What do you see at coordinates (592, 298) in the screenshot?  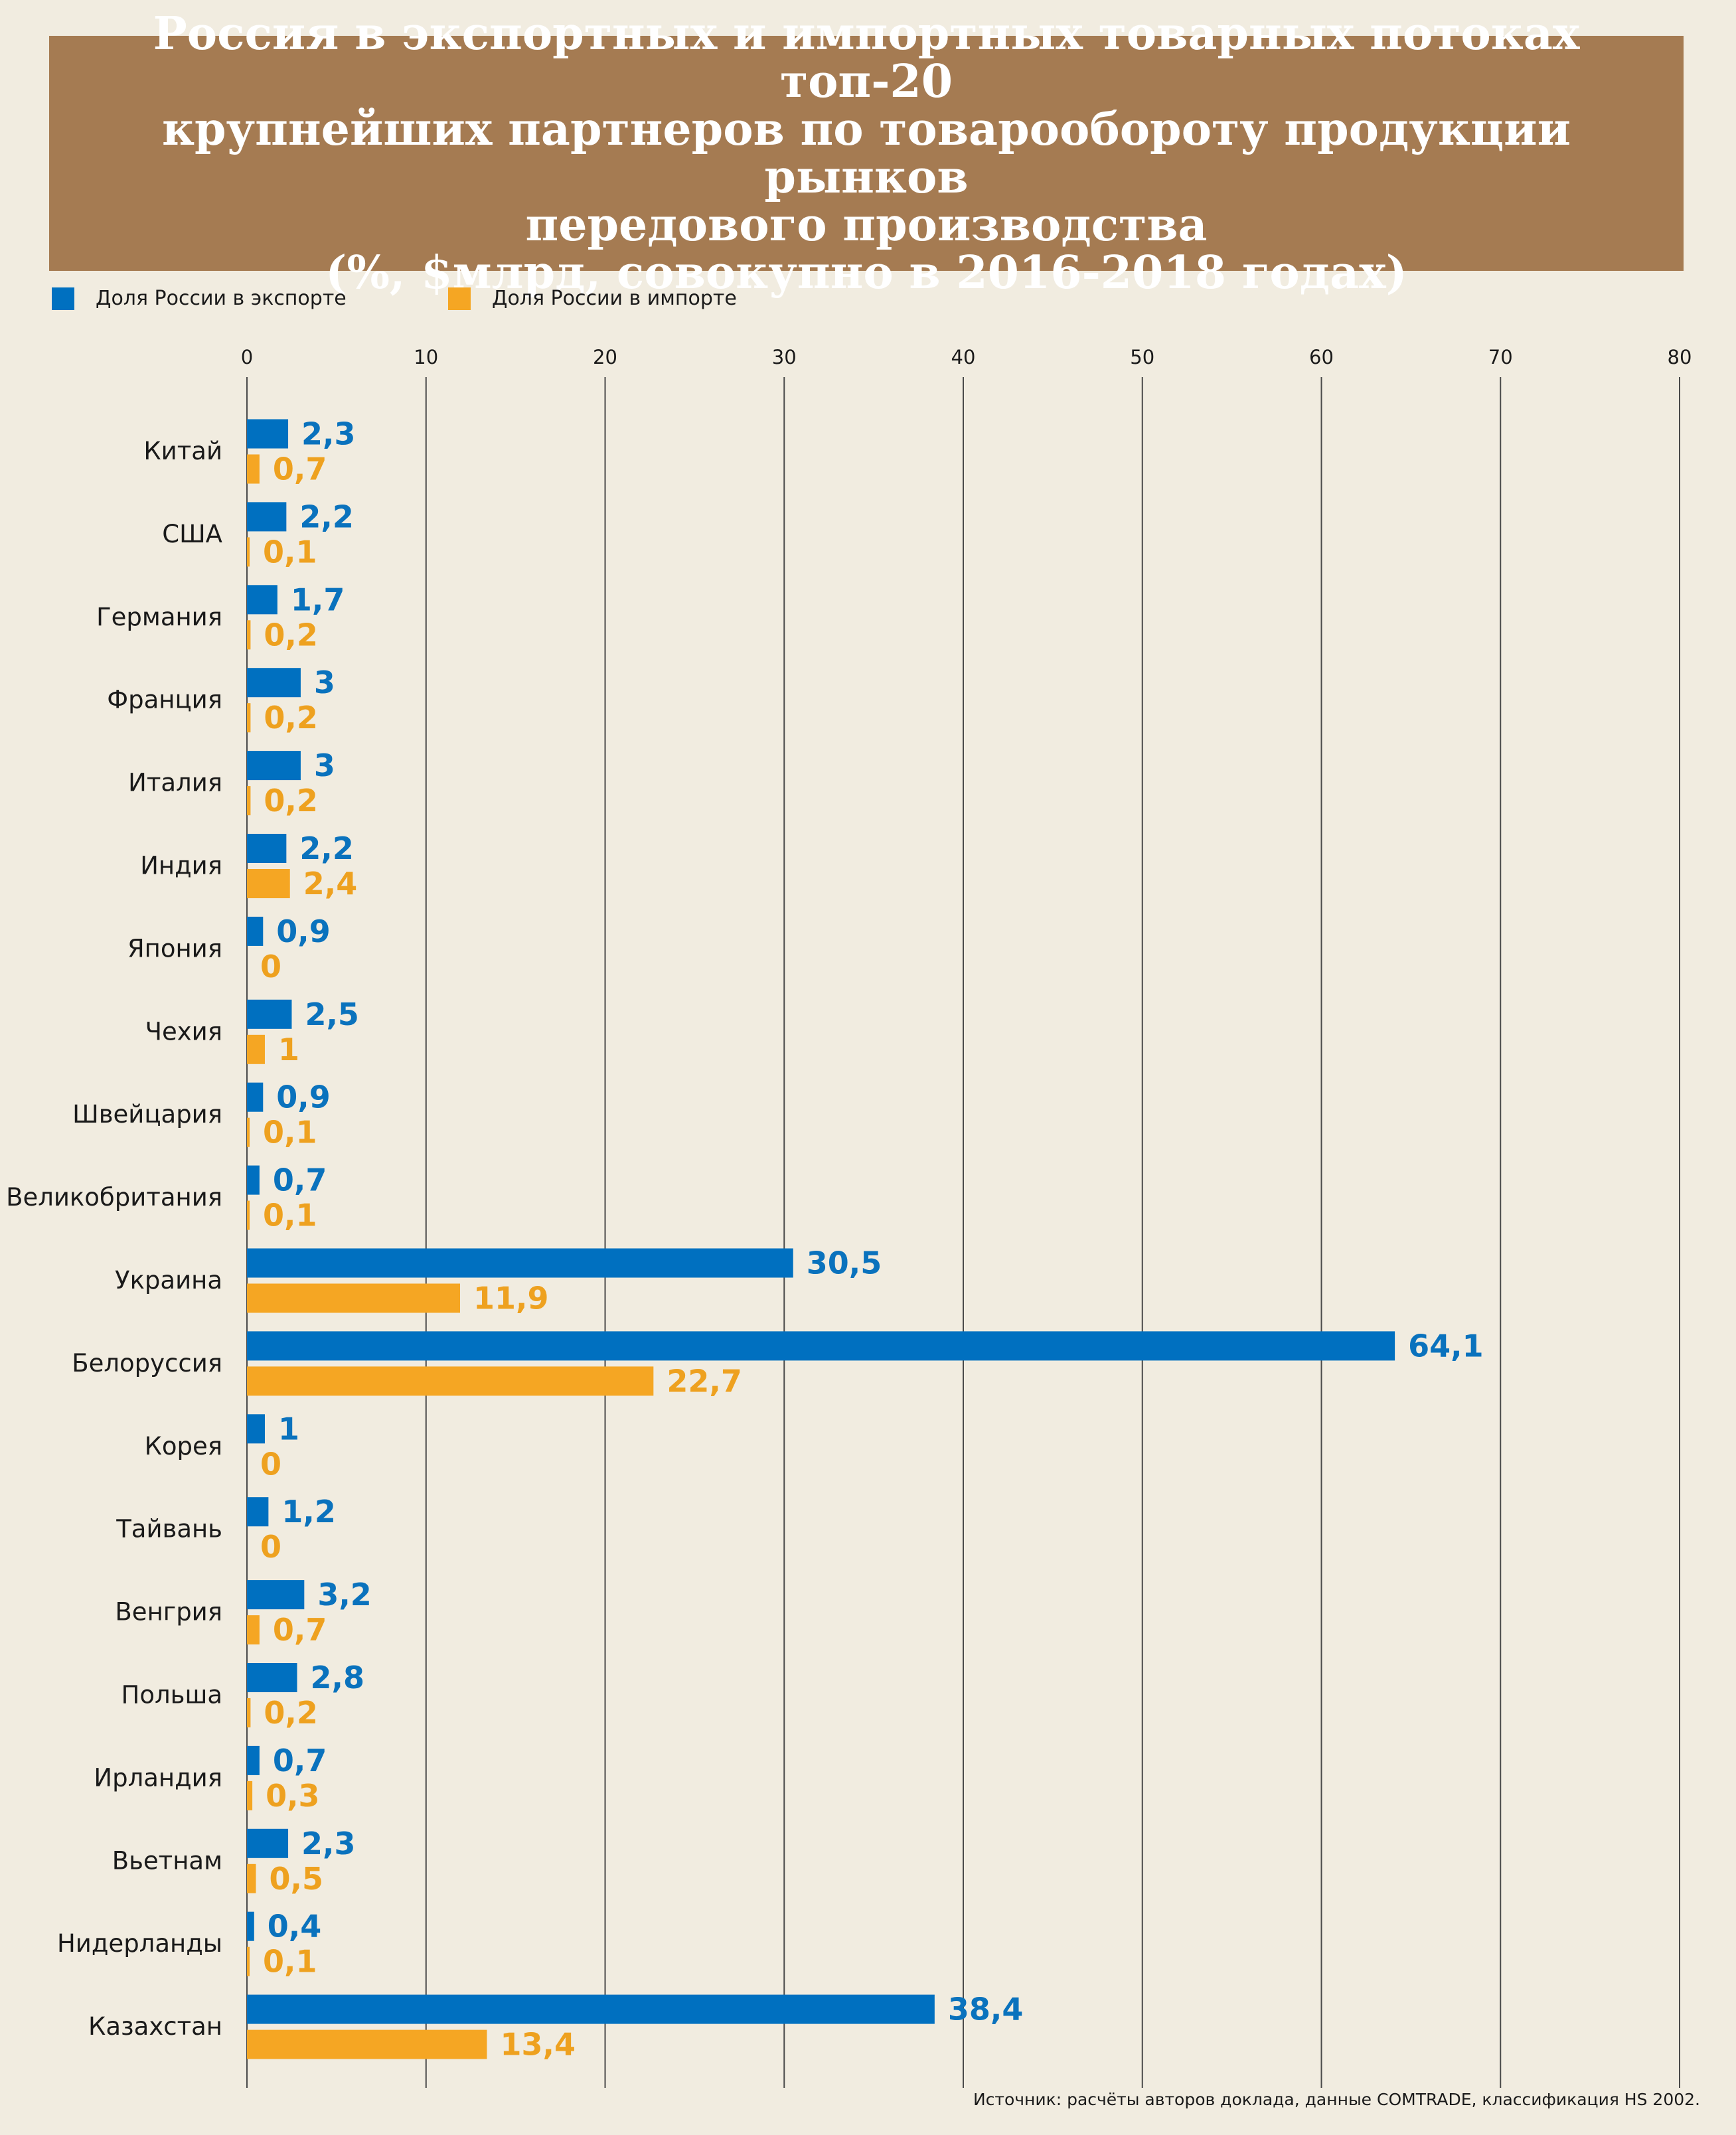 I see `legend-item-import: Доля России в импорте` at bounding box center [592, 298].